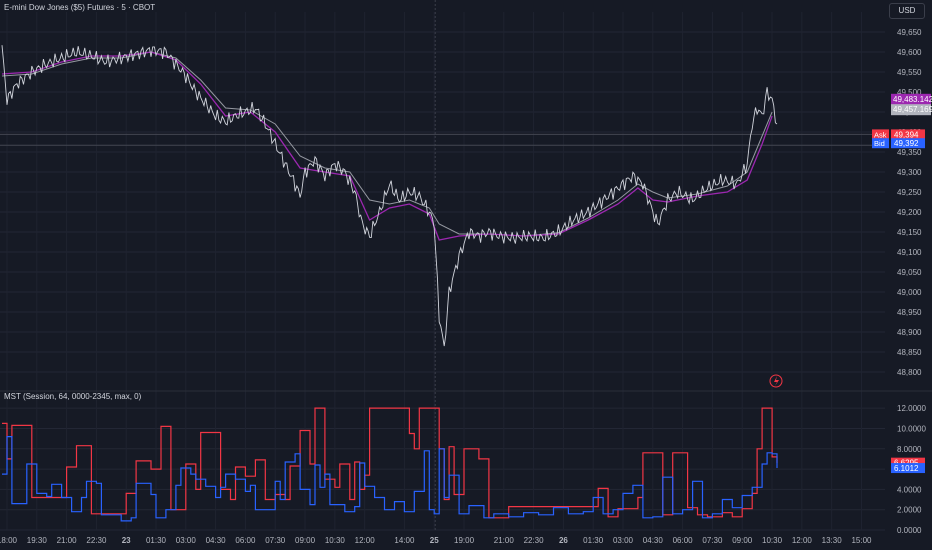 Image resolution: width=932 pixels, height=550 pixels. I want to click on price-tick-label: 48,950, so click(909, 312).